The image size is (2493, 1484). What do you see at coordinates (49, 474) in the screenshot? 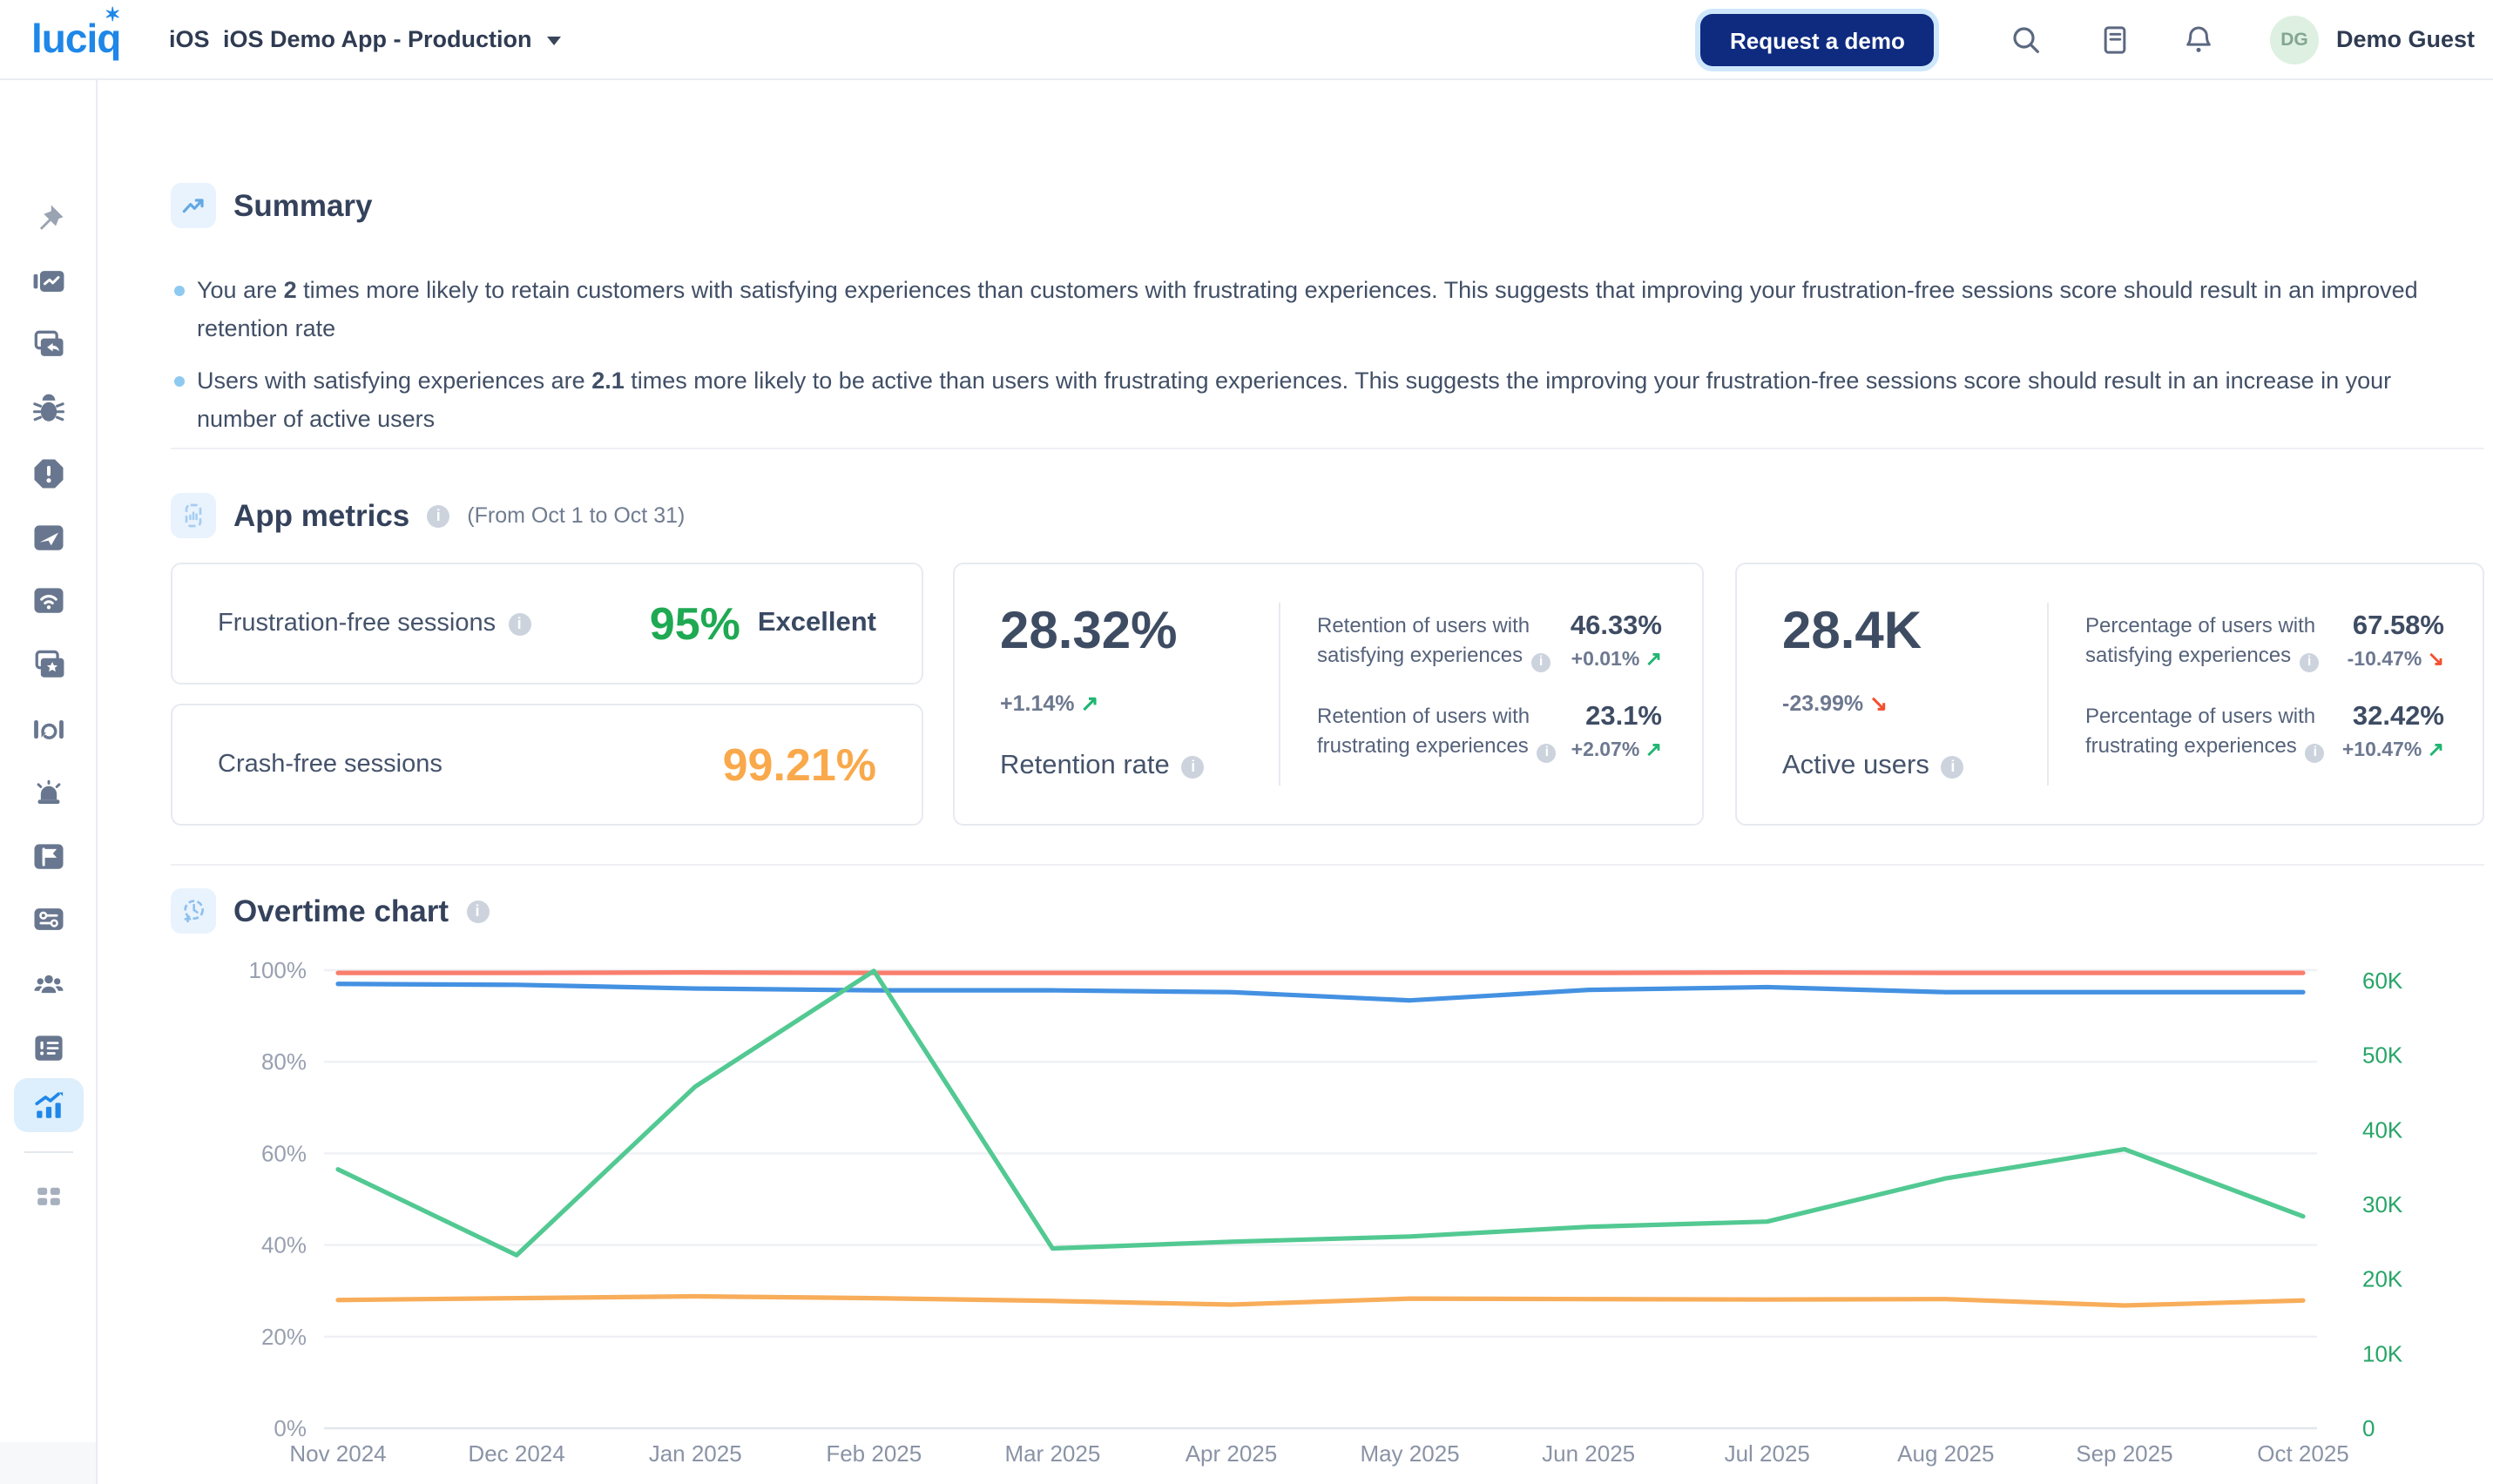
I see `crashes-icon` at bounding box center [49, 474].